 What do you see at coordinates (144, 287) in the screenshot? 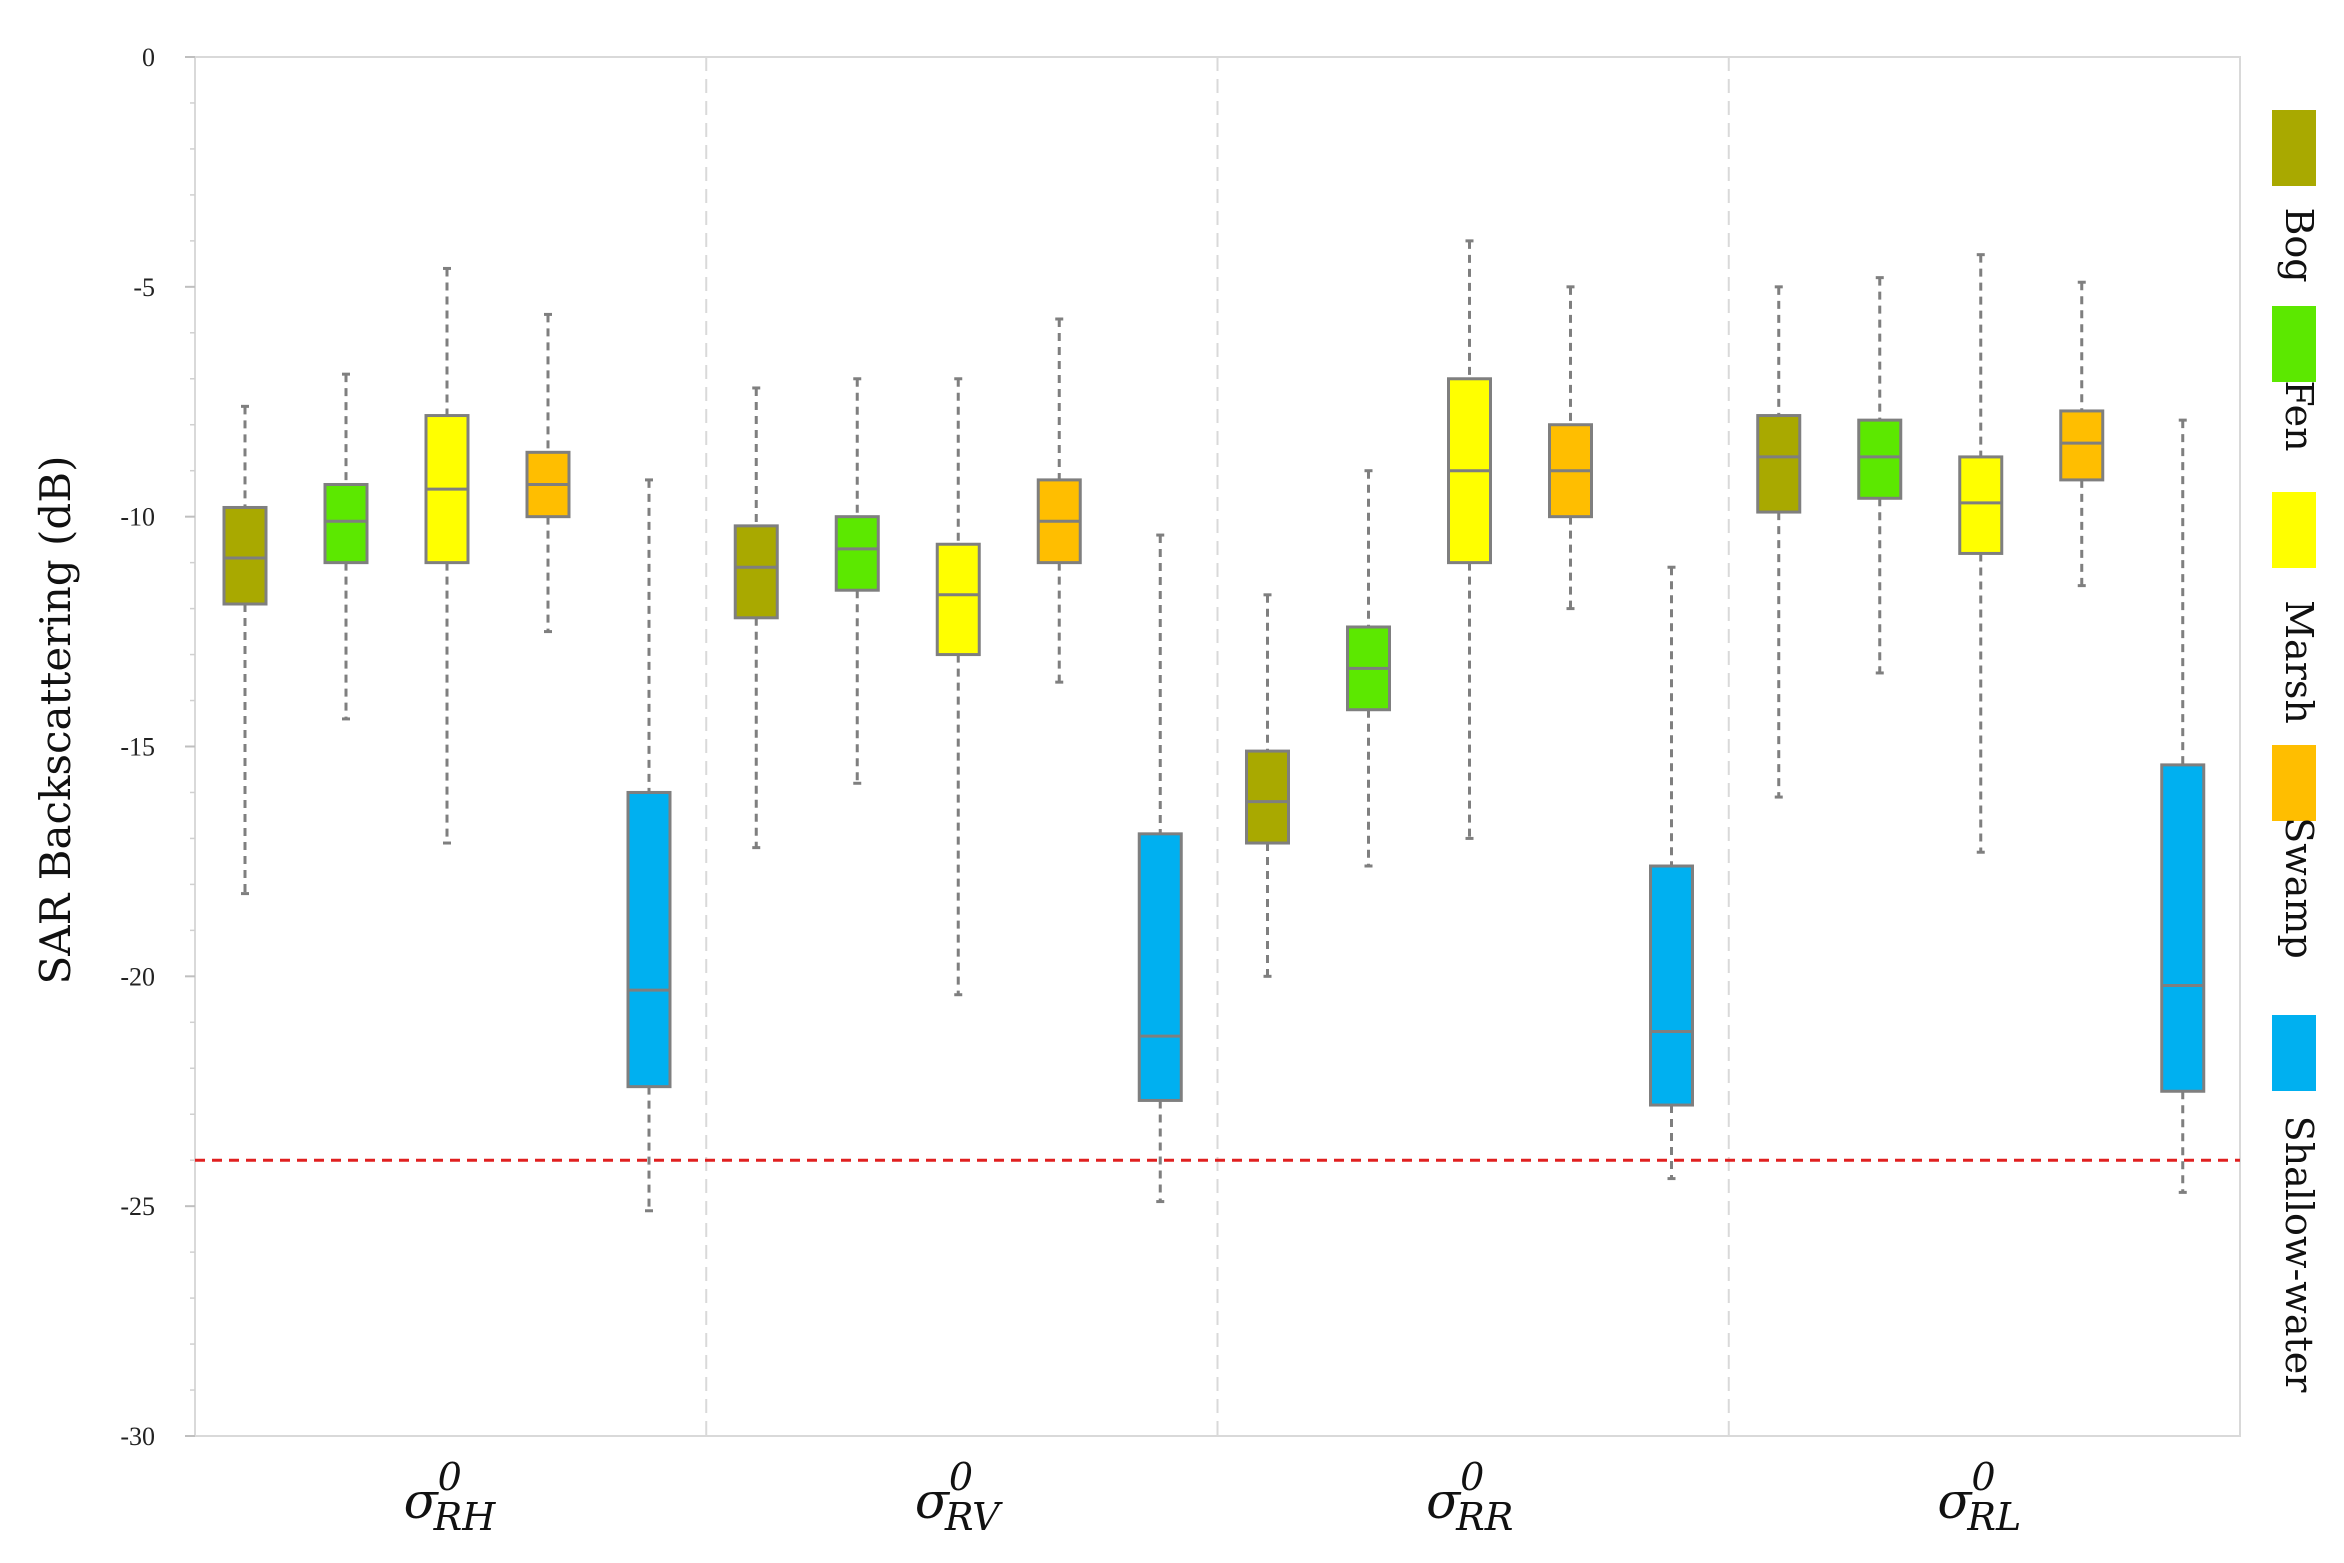
I see `y-tick-label: -5` at bounding box center [144, 287].